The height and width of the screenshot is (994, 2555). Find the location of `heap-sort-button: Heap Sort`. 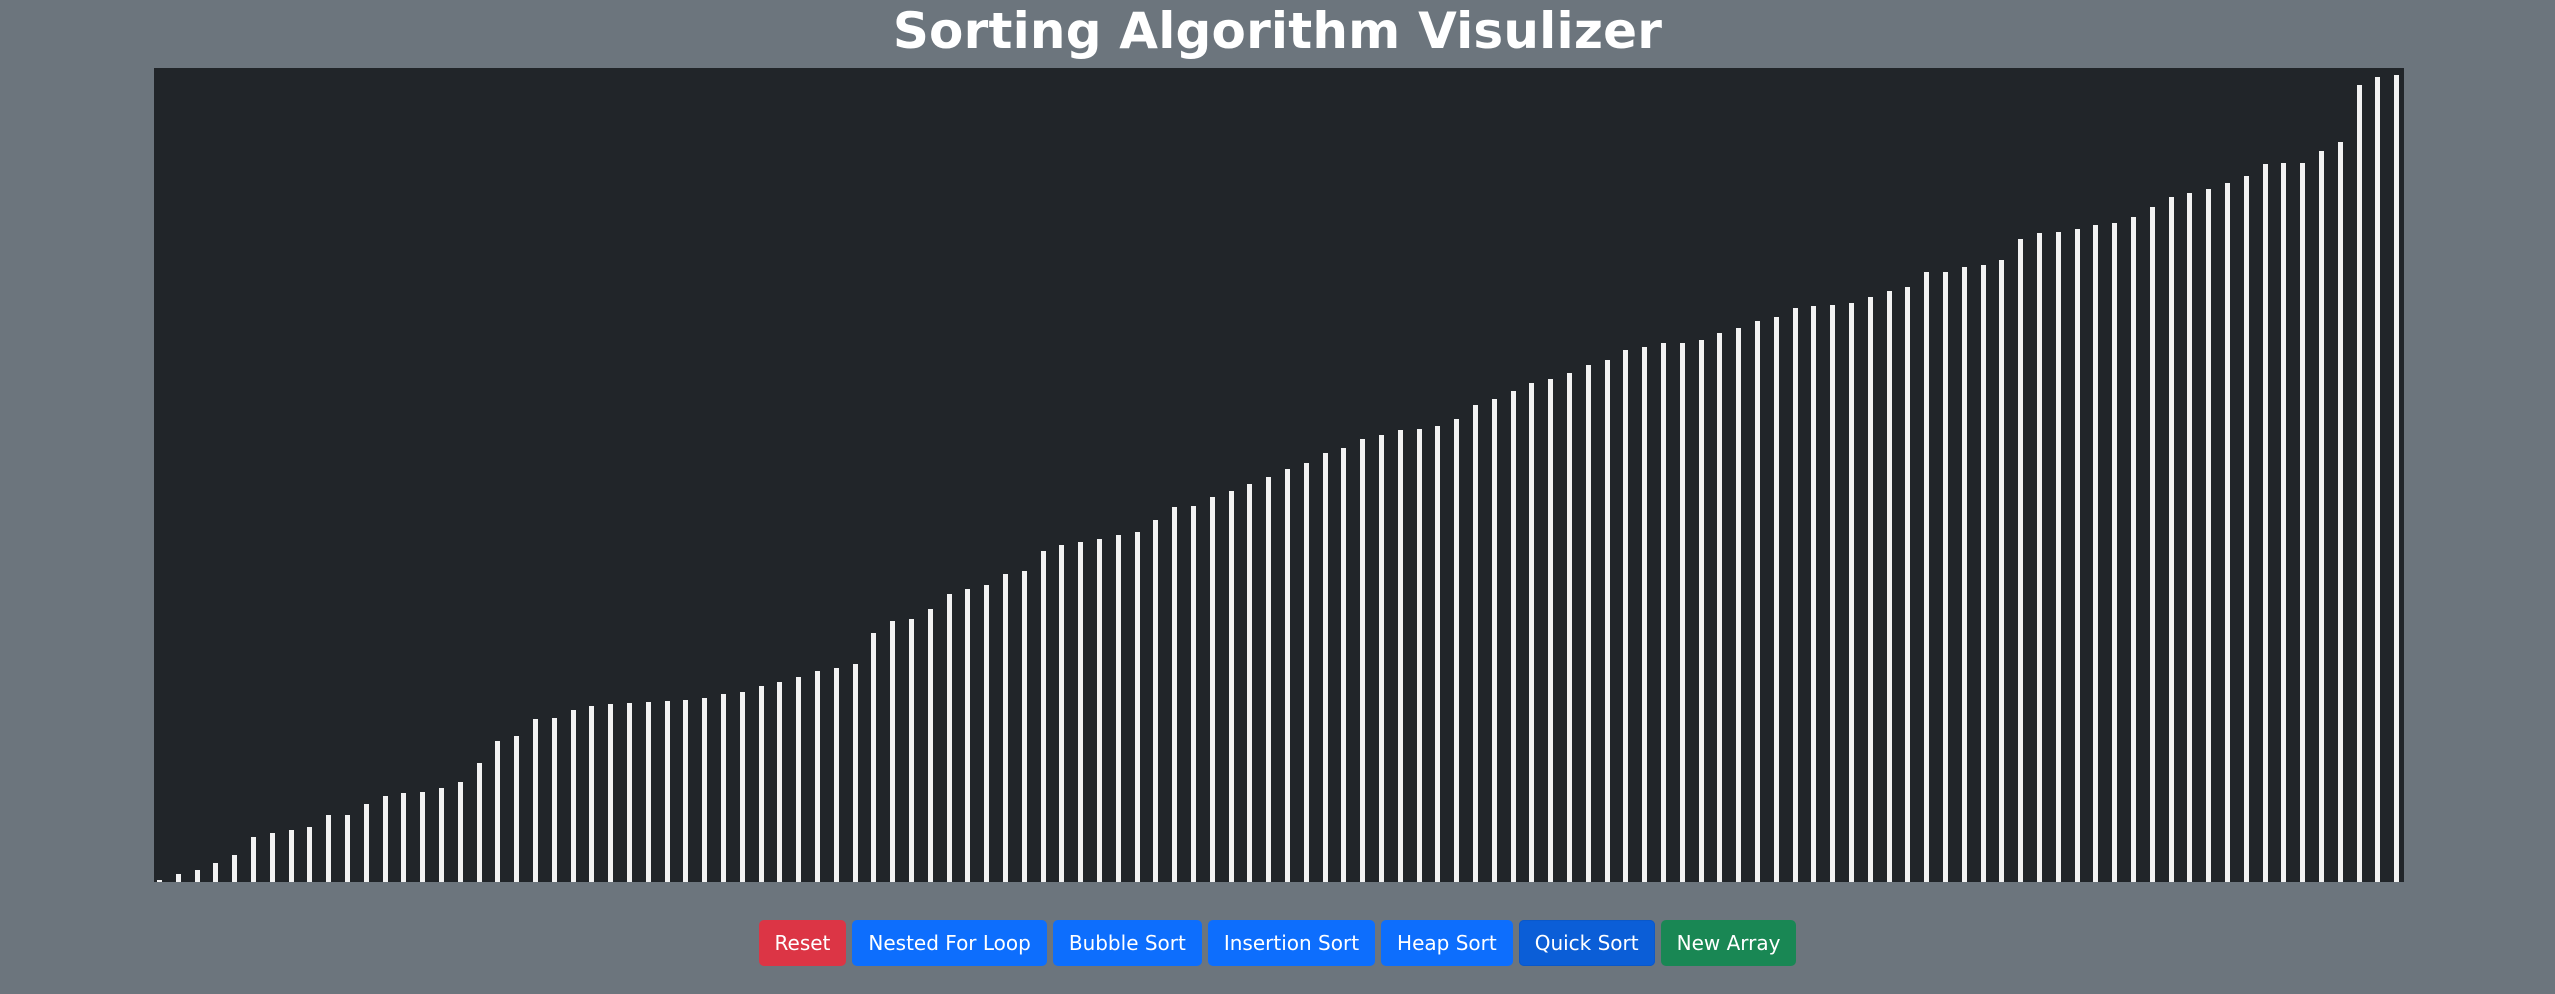

heap-sort-button: Heap Sort is located at coordinates (1447, 942).